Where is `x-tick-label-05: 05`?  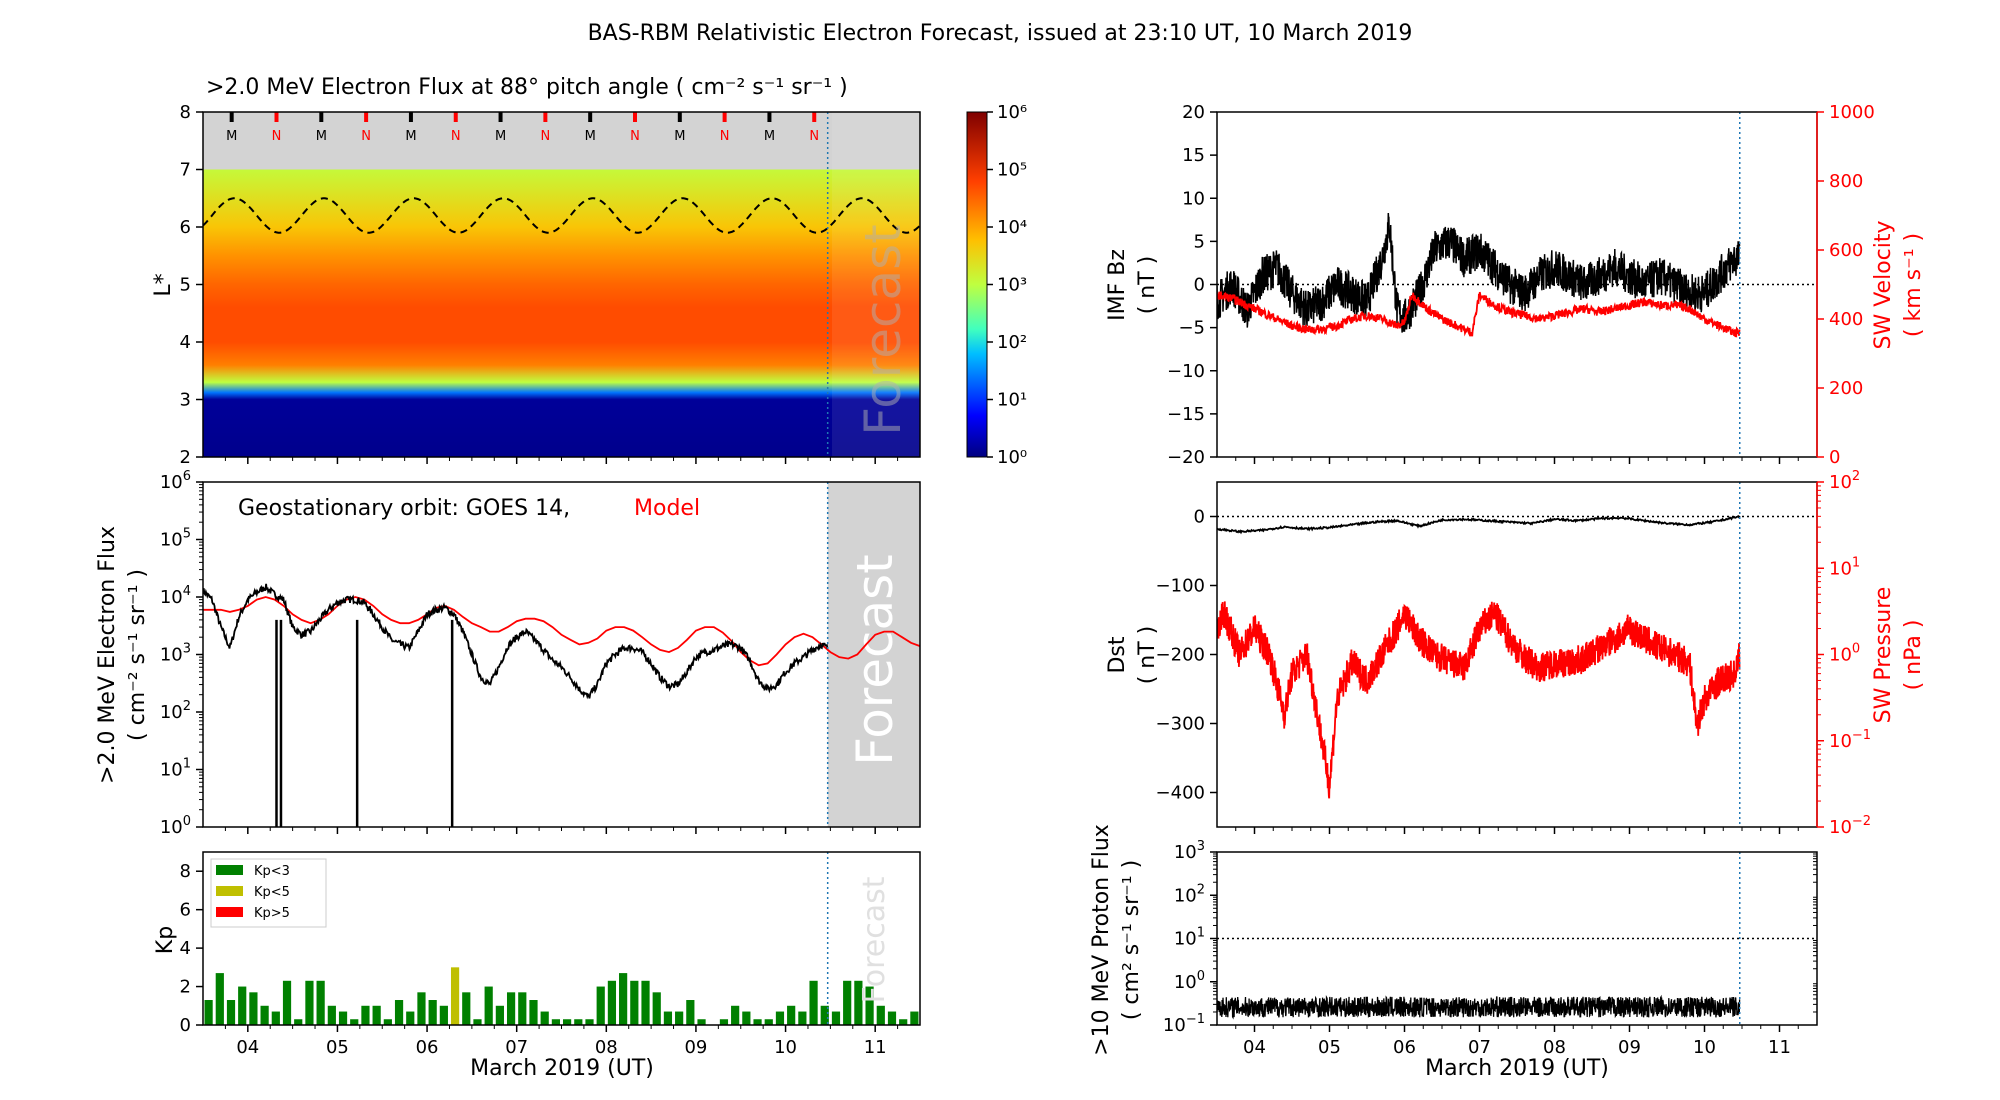 x-tick-label-05: 05 is located at coordinates (1329, 1047).